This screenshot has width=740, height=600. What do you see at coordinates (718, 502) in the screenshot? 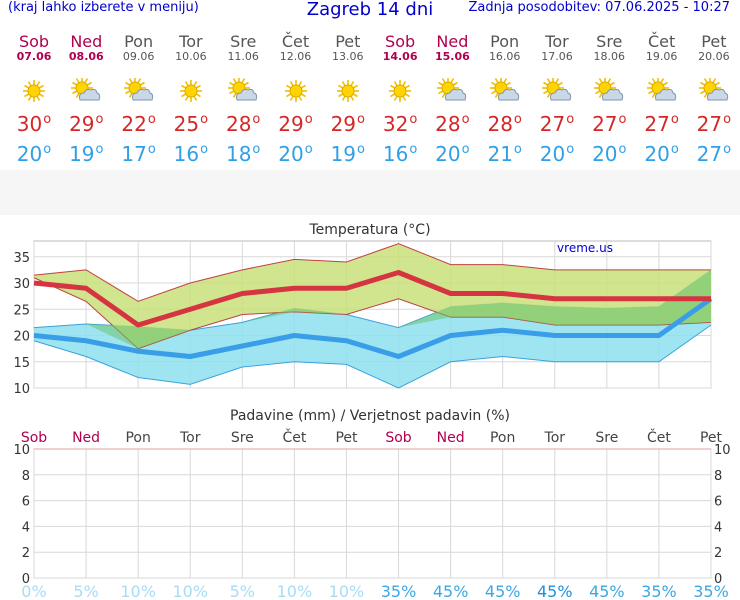
I see `precip-ytick-right: 6` at bounding box center [718, 502].